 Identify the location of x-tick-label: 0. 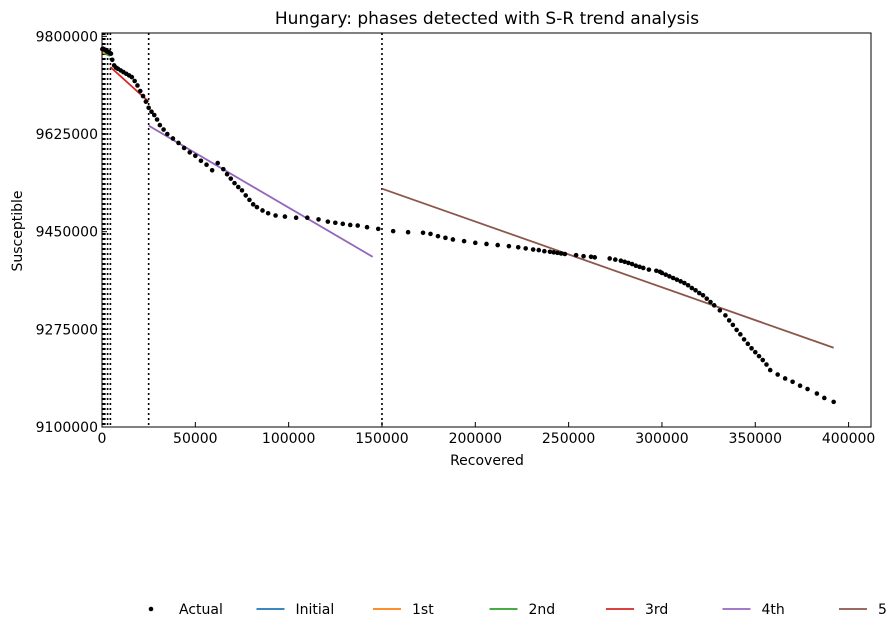
(102, 439).